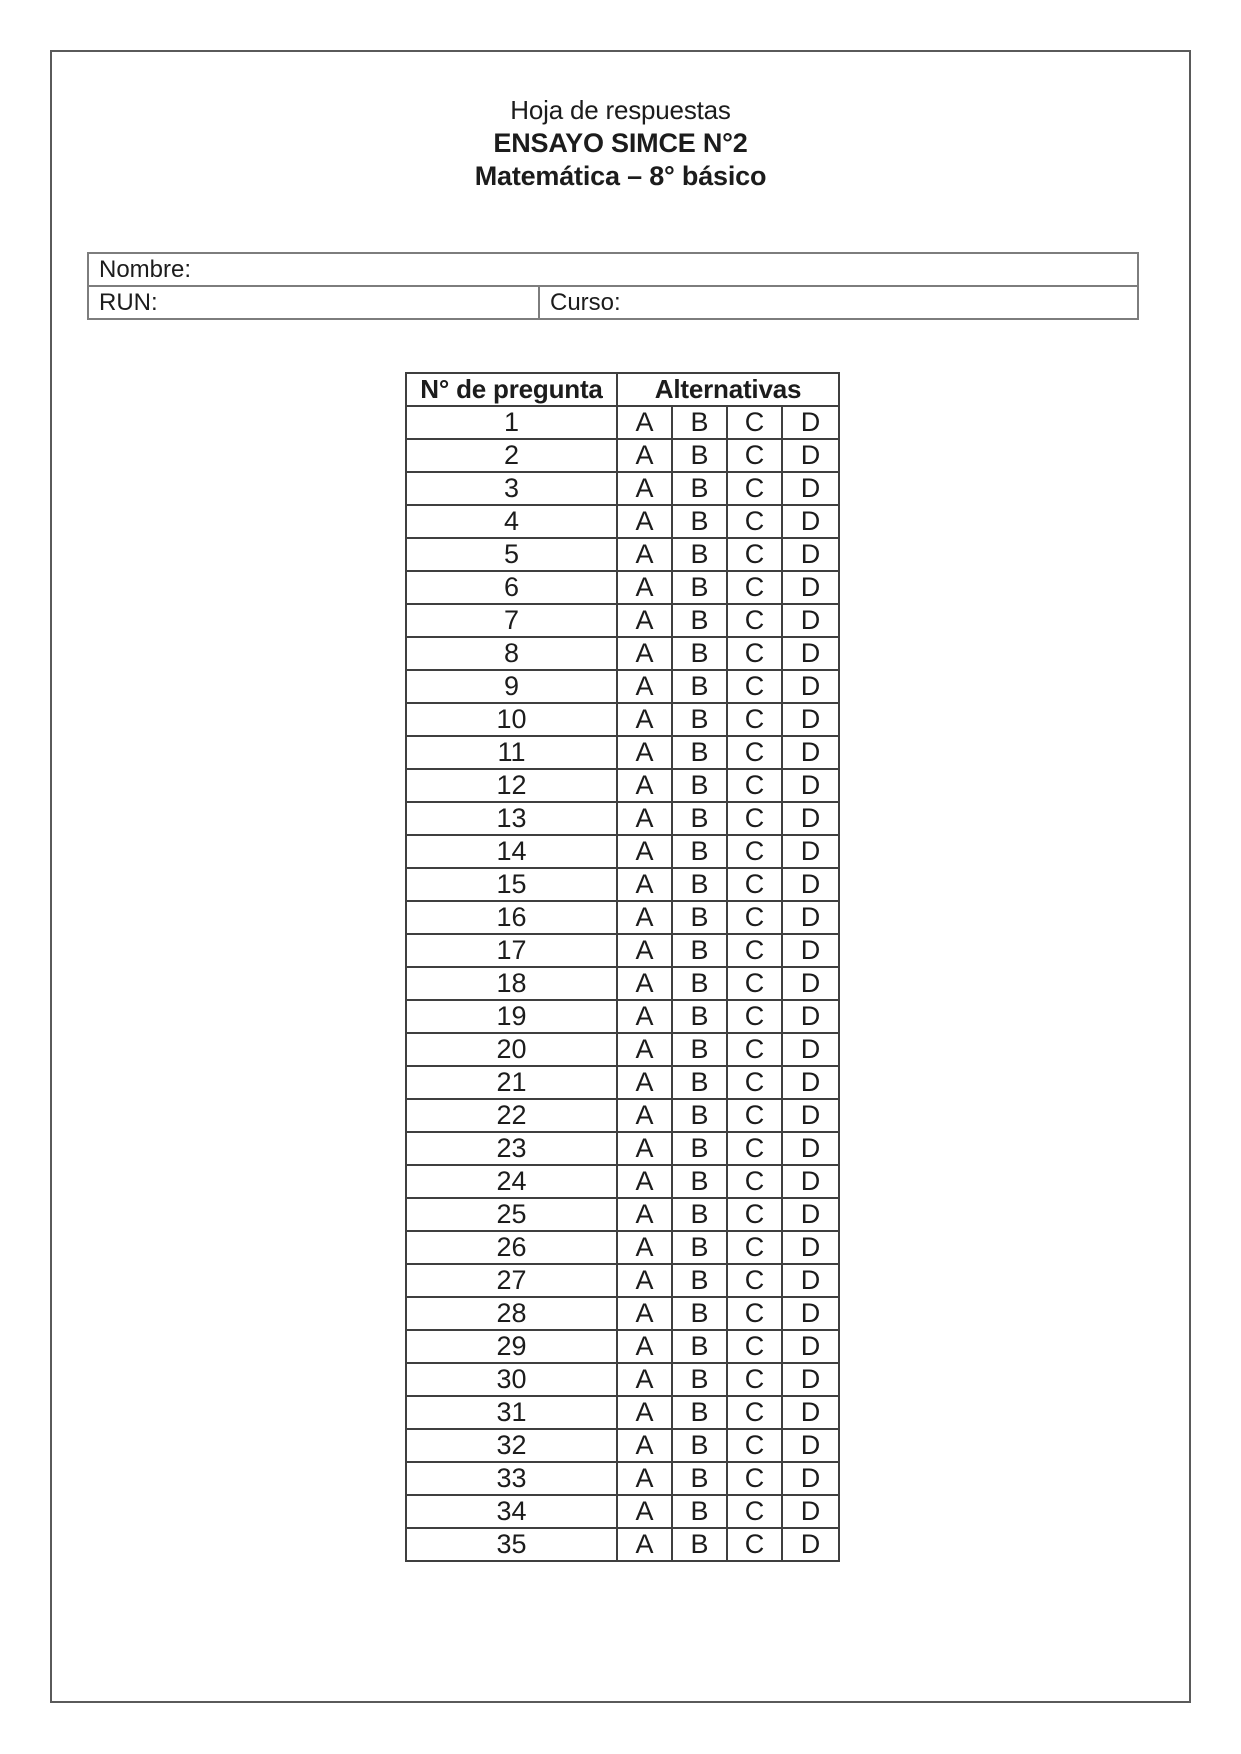 The height and width of the screenshot is (1754, 1241). I want to click on nombre-field: Nombre:, so click(613, 269).